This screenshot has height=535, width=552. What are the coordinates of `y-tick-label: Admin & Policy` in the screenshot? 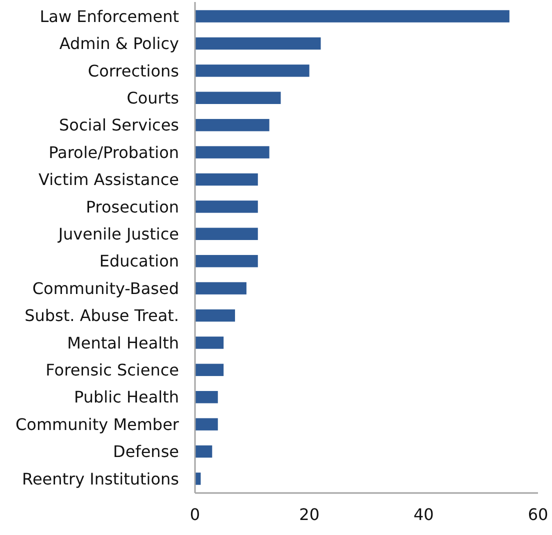 It's located at (119, 44).